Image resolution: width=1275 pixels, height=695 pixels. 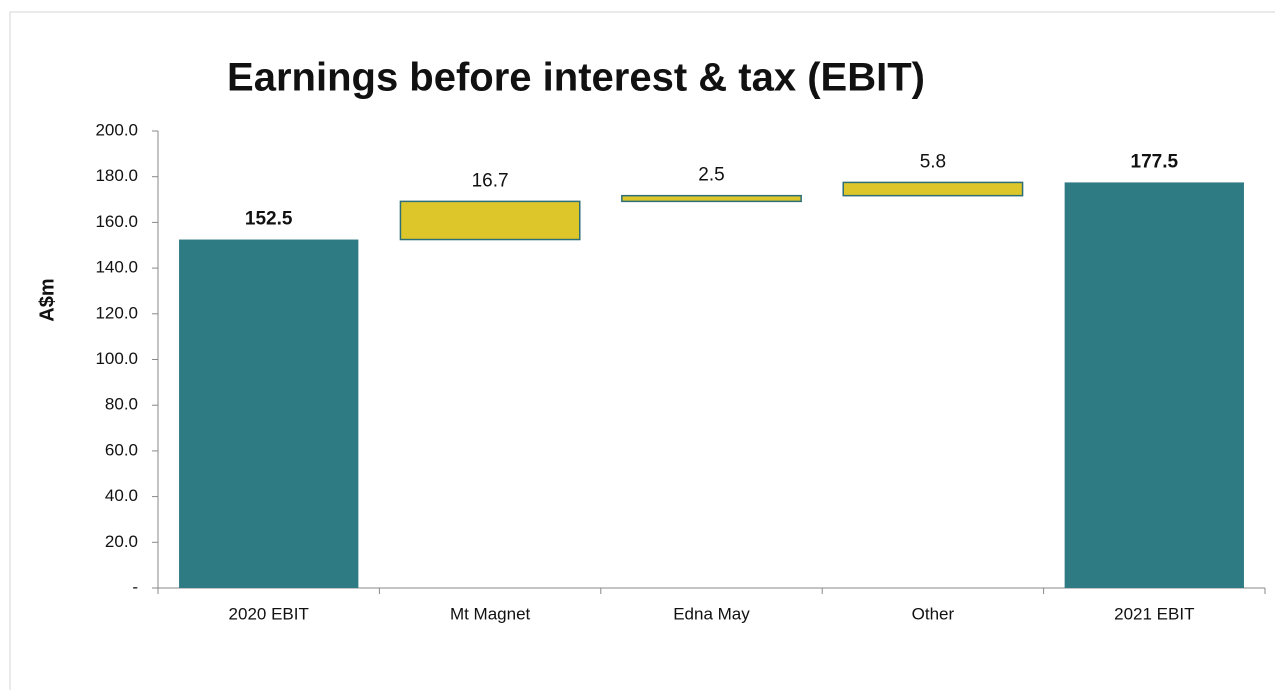 What do you see at coordinates (121, 449) in the screenshot?
I see `y-tick-label: 60.0` at bounding box center [121, 449].